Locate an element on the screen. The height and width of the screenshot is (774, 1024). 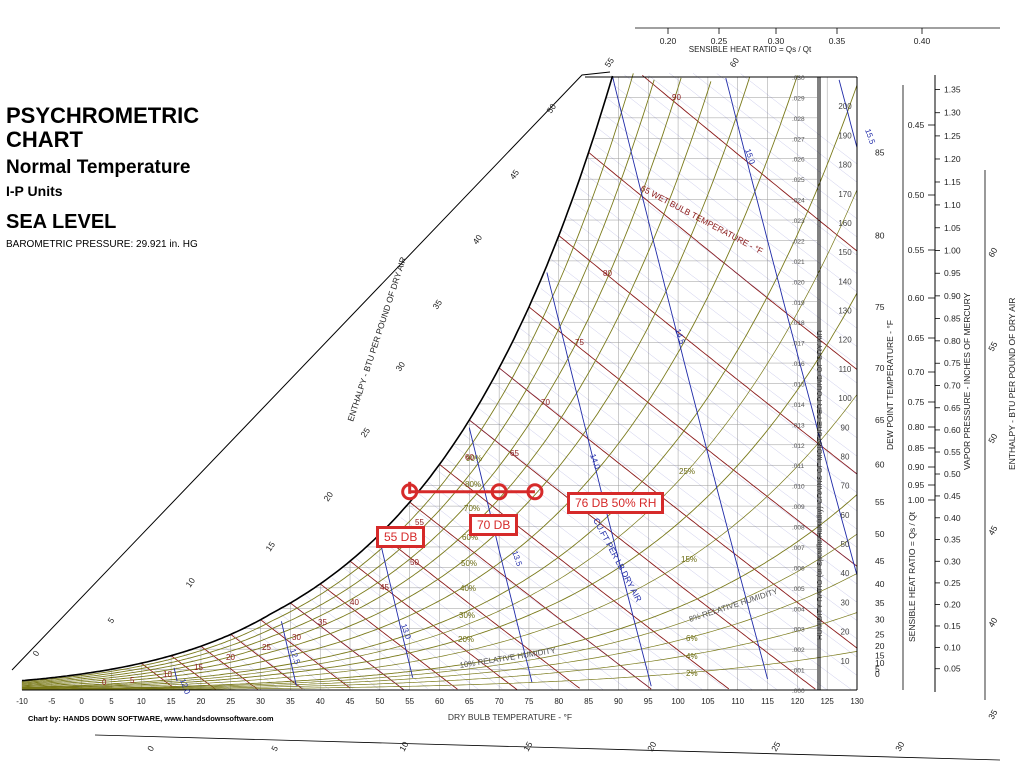
dew-point-tick-label: 80 is located at coordinates (880, 236).